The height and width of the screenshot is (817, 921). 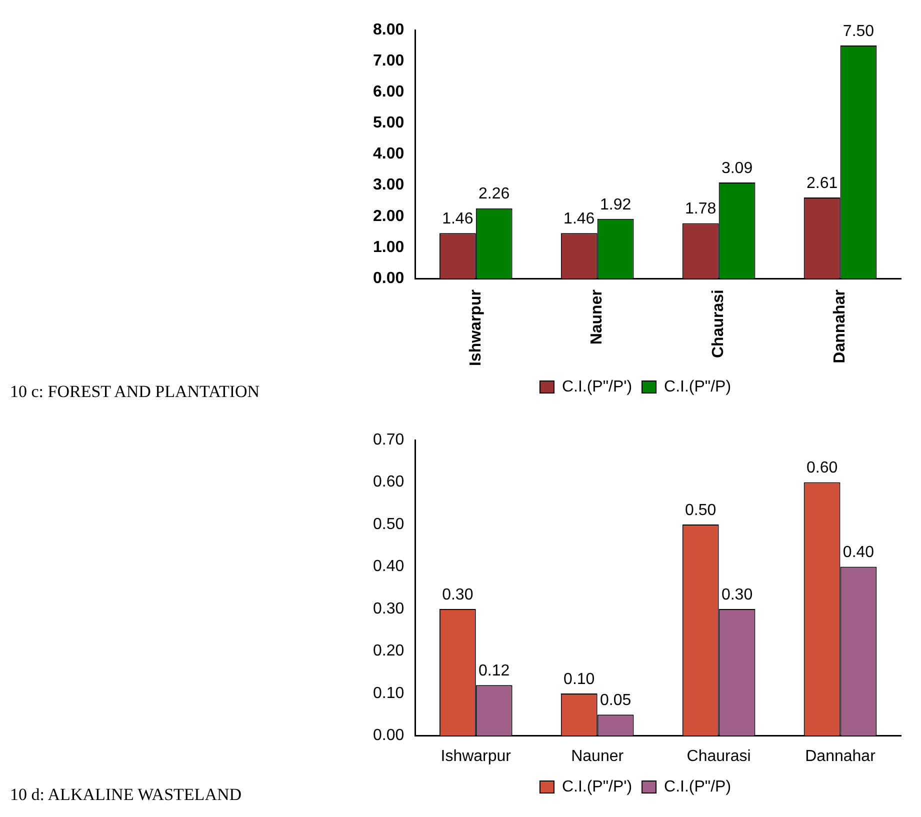 I want to click on y-tick-label: 0.40, so click(x=388, y=567).